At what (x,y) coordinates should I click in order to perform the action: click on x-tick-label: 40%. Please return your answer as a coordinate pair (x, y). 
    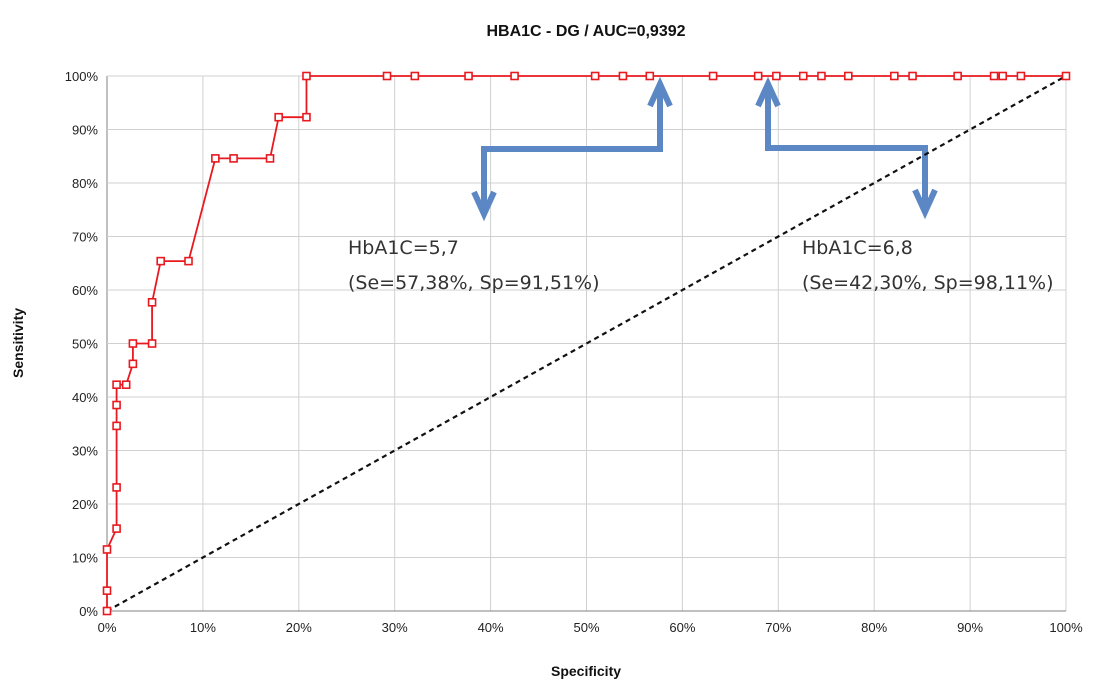
    Looking at the image, I should click on (491, 627).